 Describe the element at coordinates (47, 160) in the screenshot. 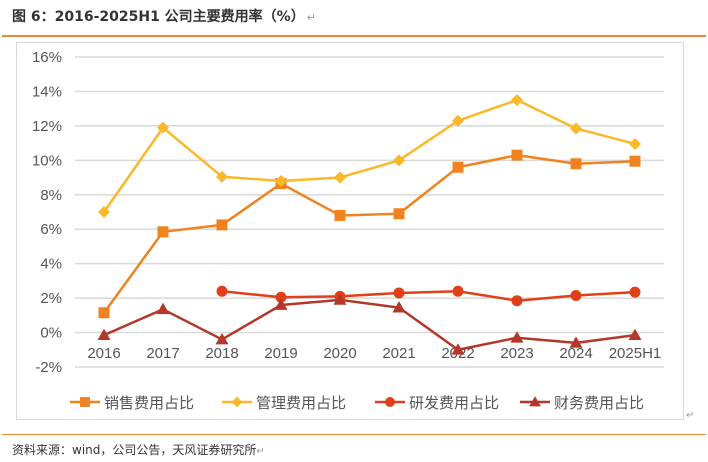

I see `y-tick-label: 10%` at that location.